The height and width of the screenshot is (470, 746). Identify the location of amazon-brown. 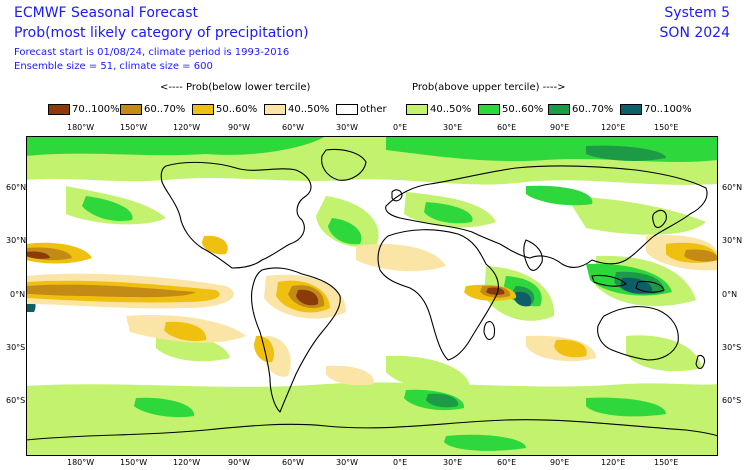
(307, 297).